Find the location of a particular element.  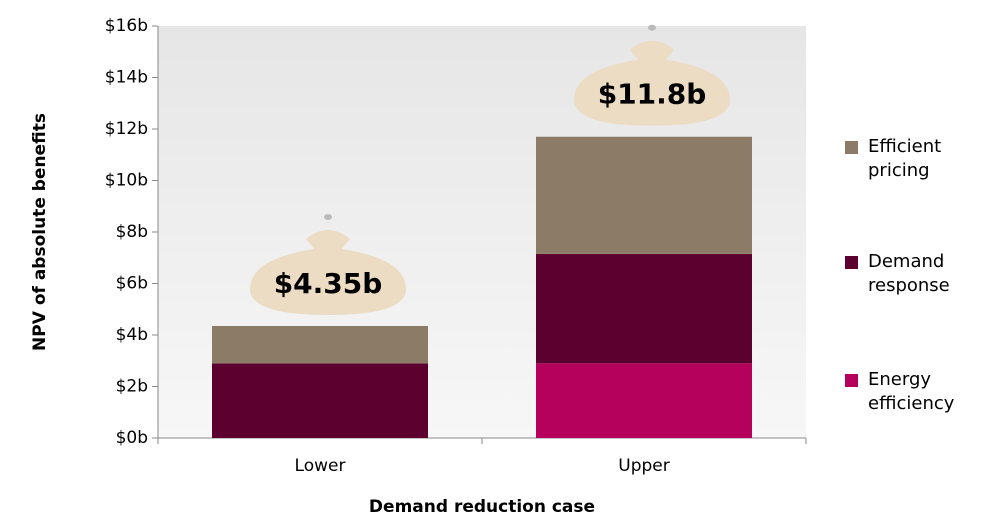

y-tick-label: $0b is located at coordinates (132, 438).